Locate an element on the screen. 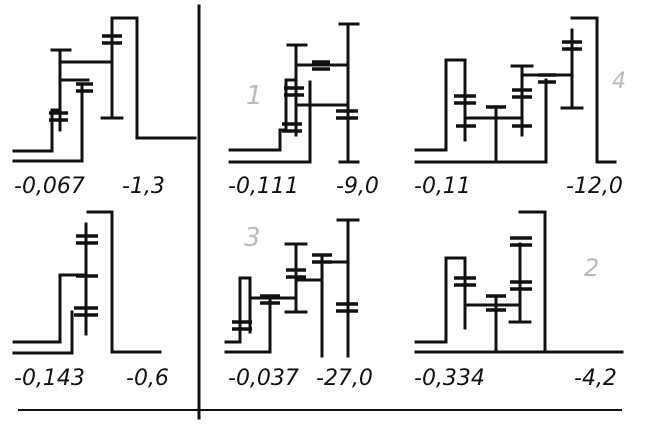  panel-5-right-value: -27,0 is located at coordinates (344, 378).